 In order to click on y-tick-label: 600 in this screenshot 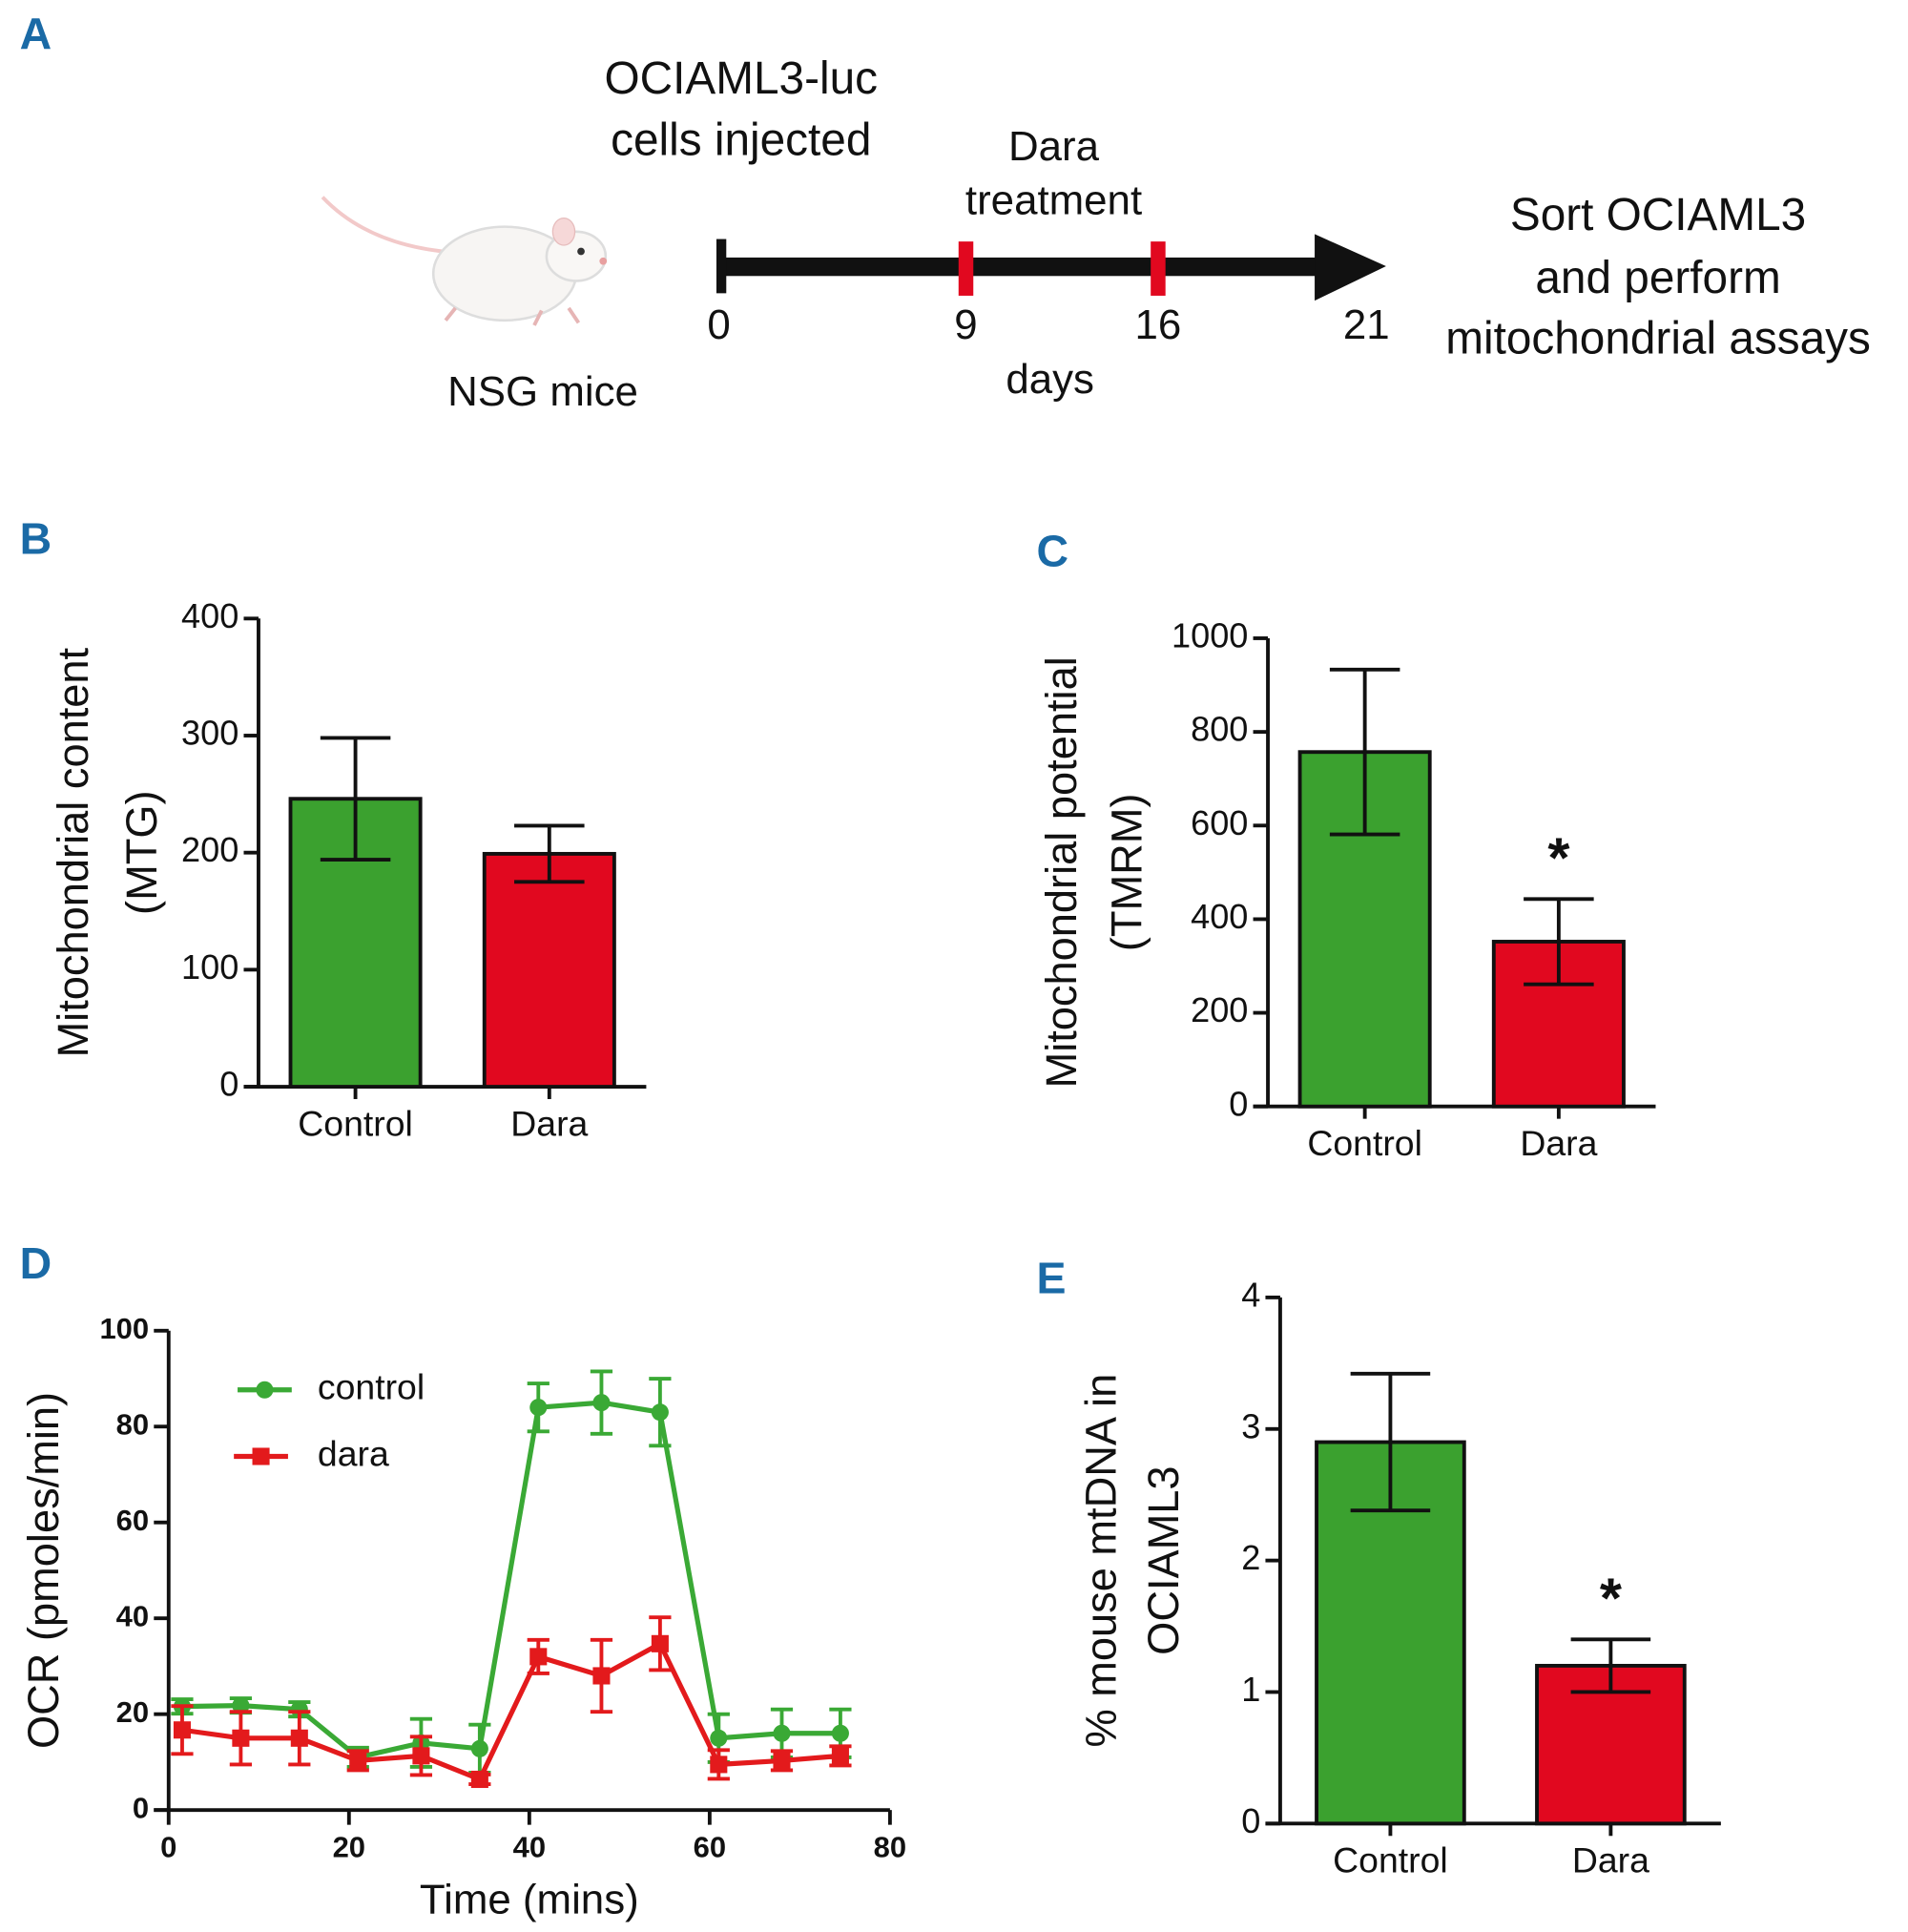, I will do `click(1219, 822)`.